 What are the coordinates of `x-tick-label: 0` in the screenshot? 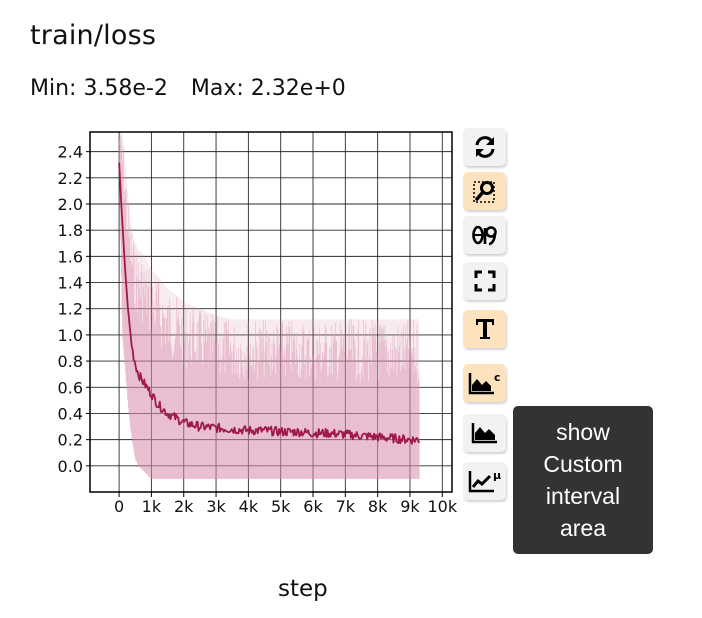 It's located at (119, 506).